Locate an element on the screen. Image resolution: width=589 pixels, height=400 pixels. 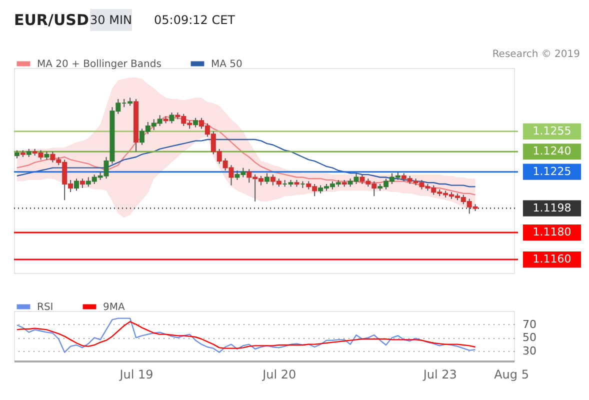
ref-line-label: 1.1180 is located at coordinates (552, 232).